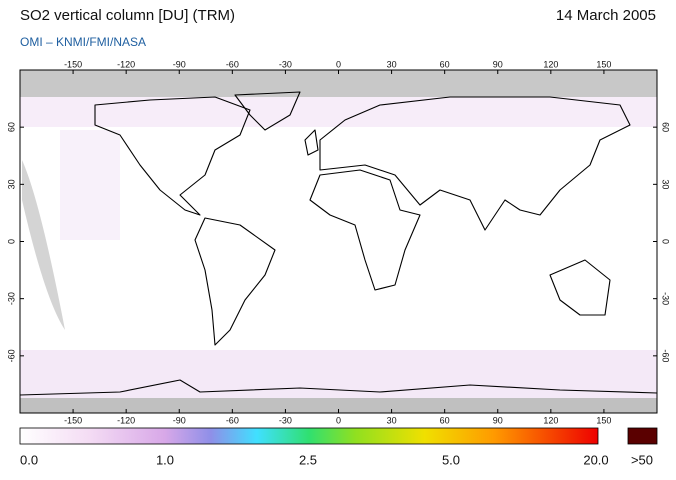  What do you see at coordinates (309, 436) in the screenshot?
I see `colorbar-gradient` at bounding box center [309, 436].